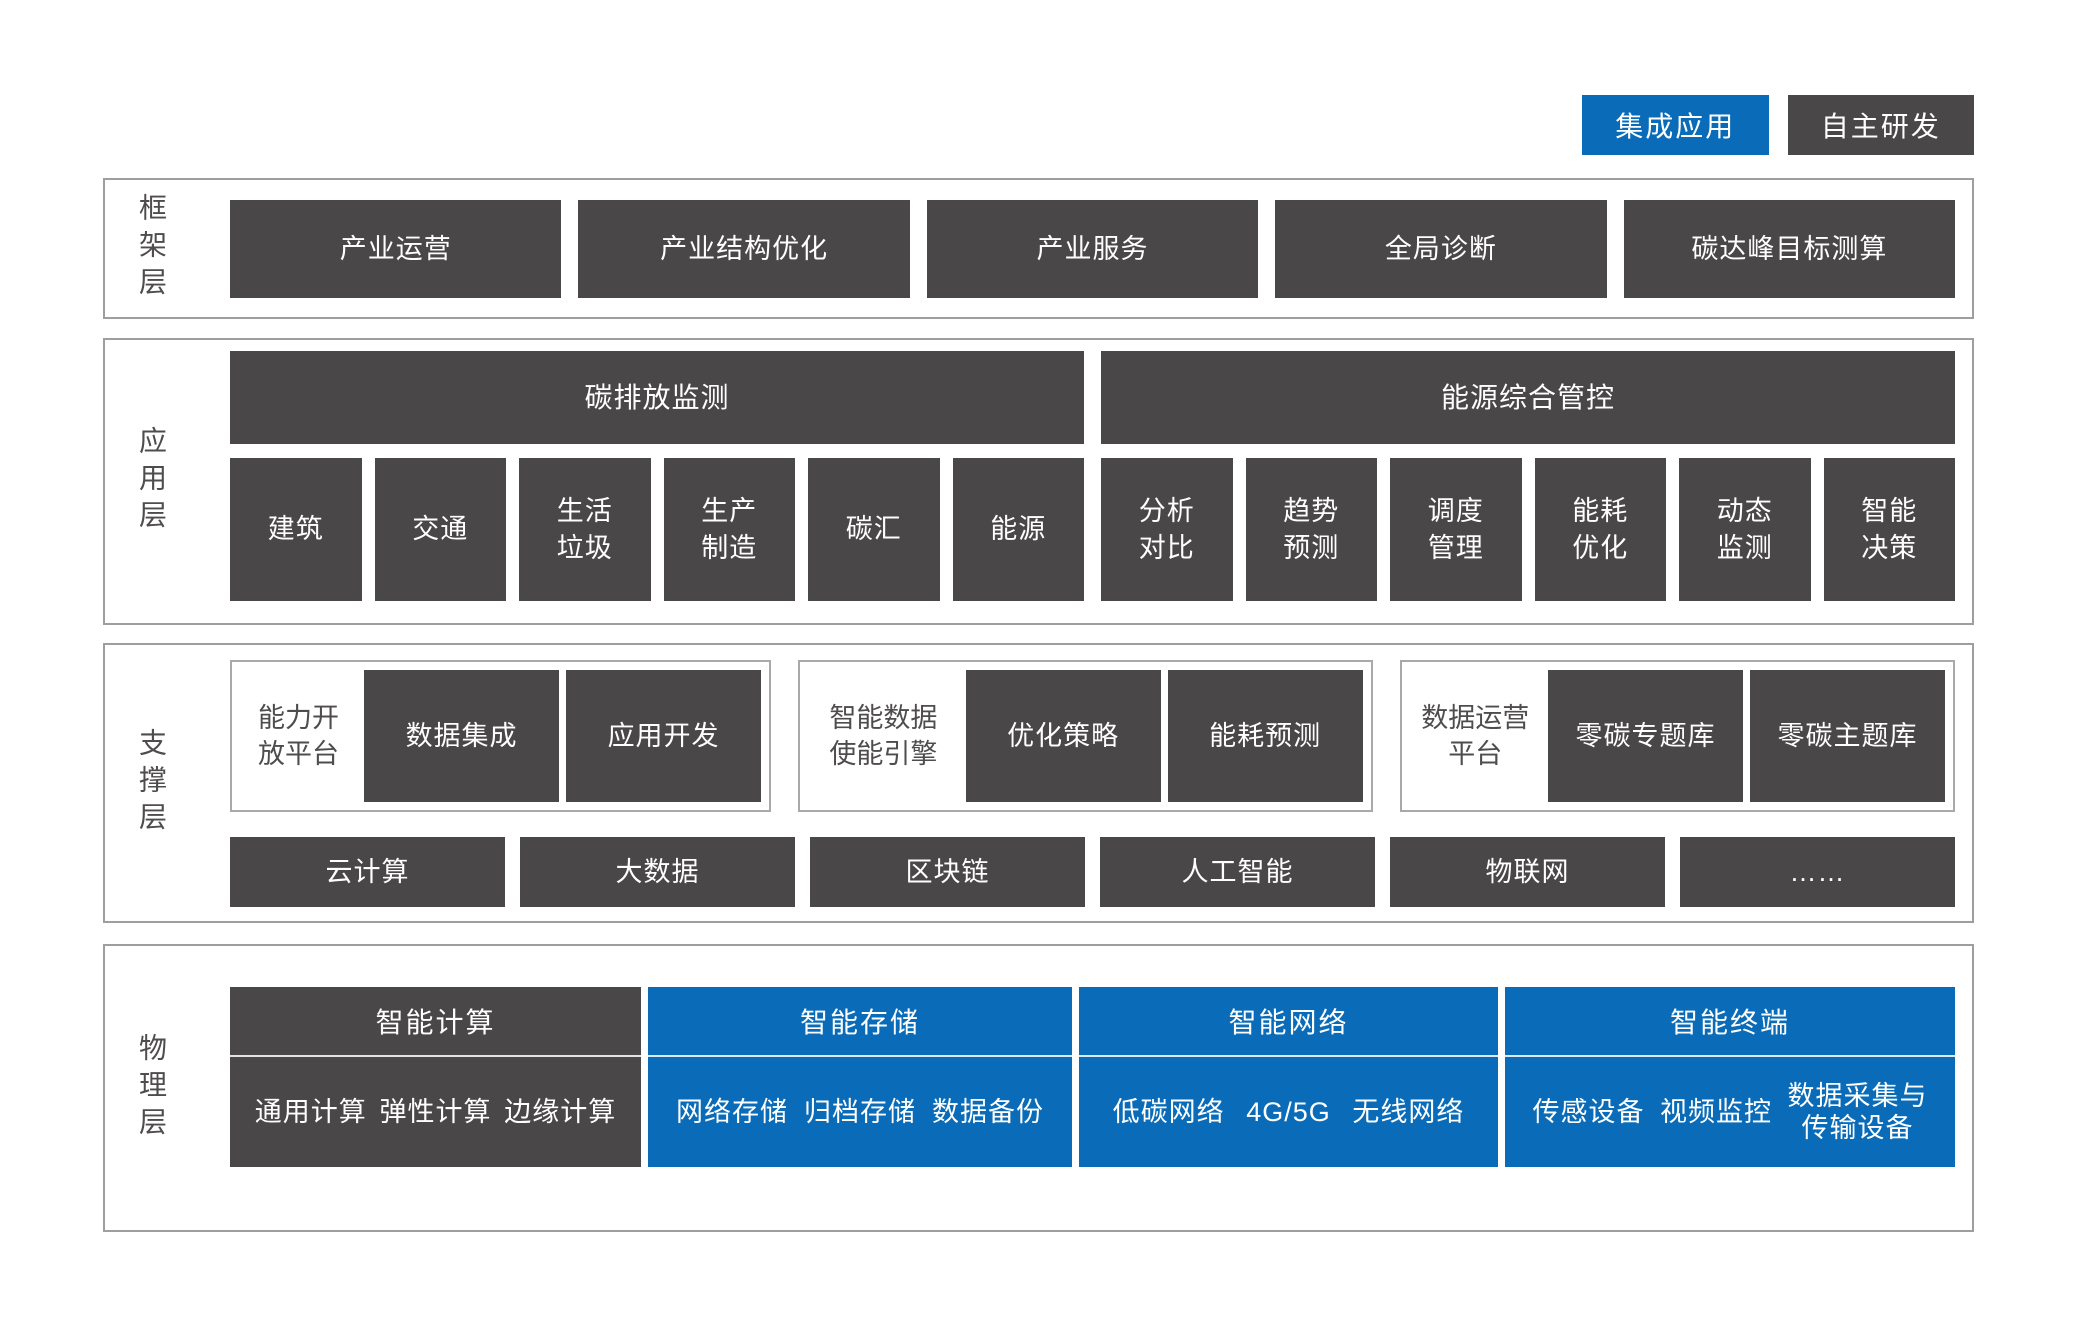 The height and width of the screenshot is (1325, 2077). Describe the element at coordinates (396, 249) in the screenshot. I see `framework-item-box: 产业运营` at that location.